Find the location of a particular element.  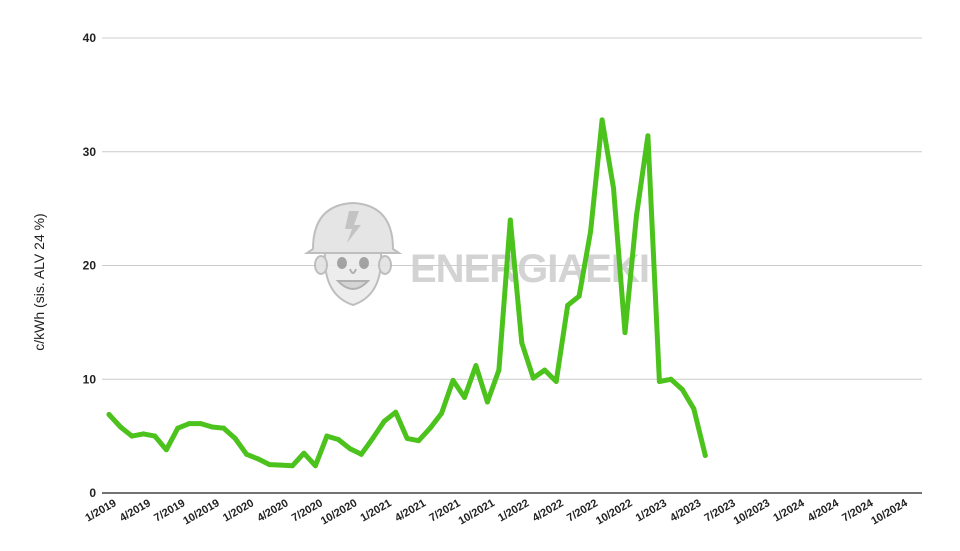

x-tick-label: 10/2022 is located at coordinates (614, 512).